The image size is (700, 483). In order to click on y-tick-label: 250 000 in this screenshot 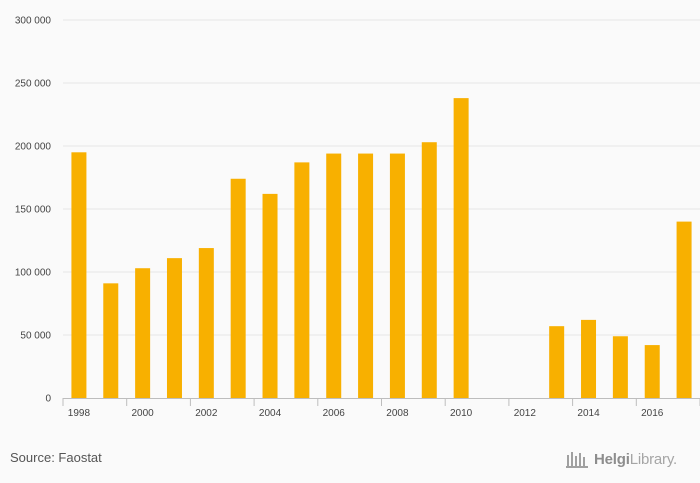, I will do `click(33, 84)`.